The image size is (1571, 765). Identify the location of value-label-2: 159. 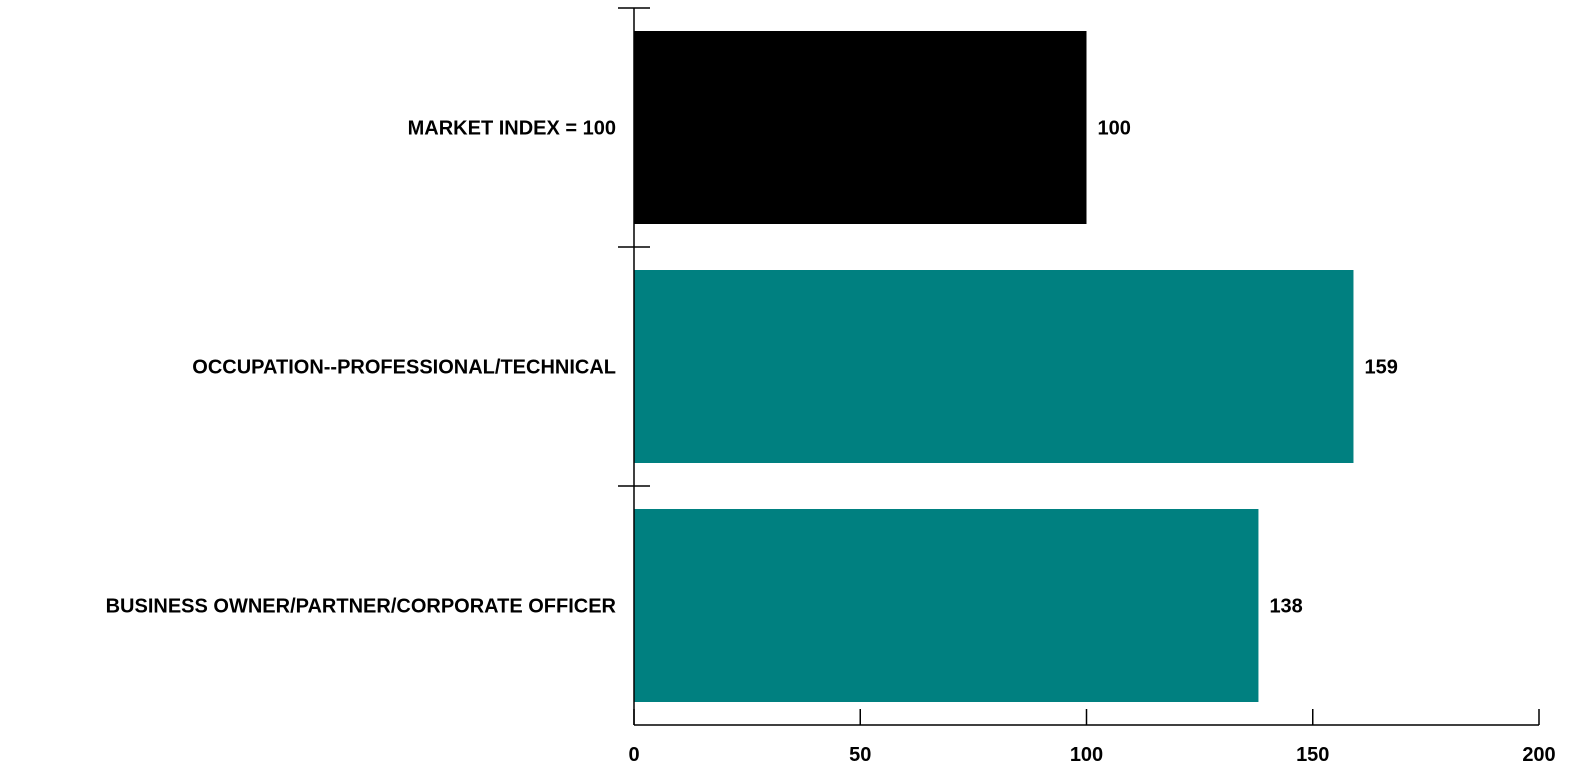
(1380, 368).